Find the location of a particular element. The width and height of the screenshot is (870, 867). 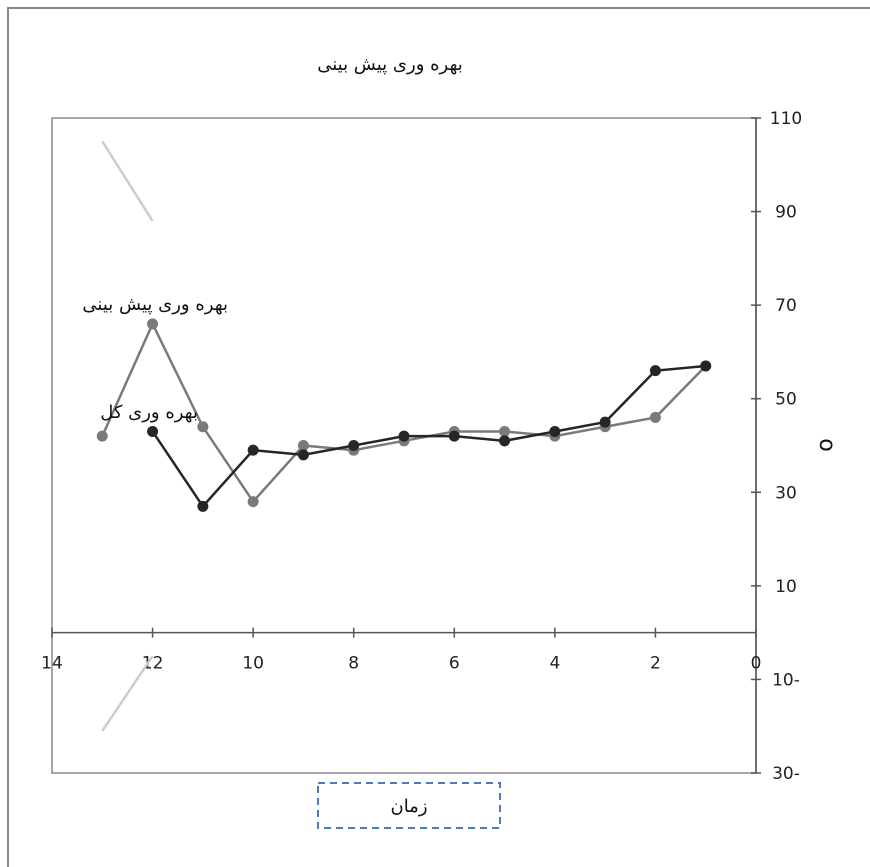

x-tick-label: 10 is located at coordinates (253, 664).